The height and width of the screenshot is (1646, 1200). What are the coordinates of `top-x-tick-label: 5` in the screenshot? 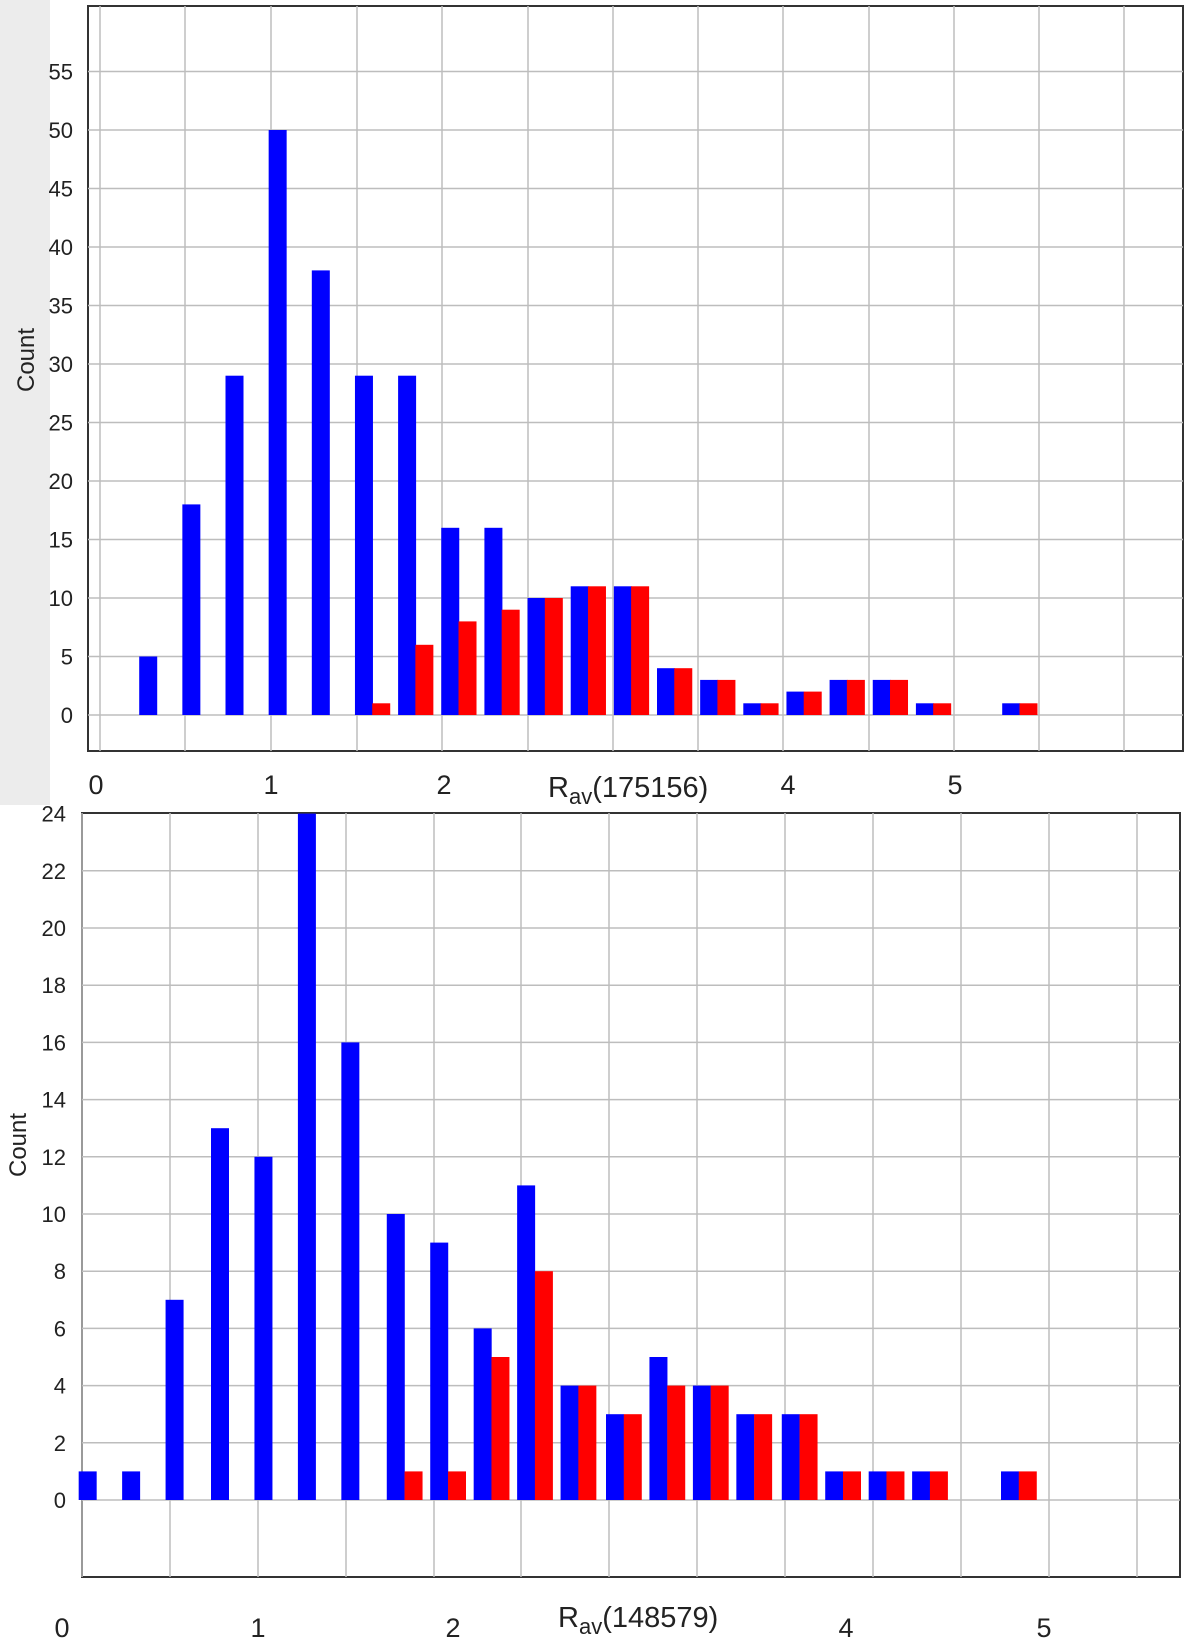 It's located at (954, 785).